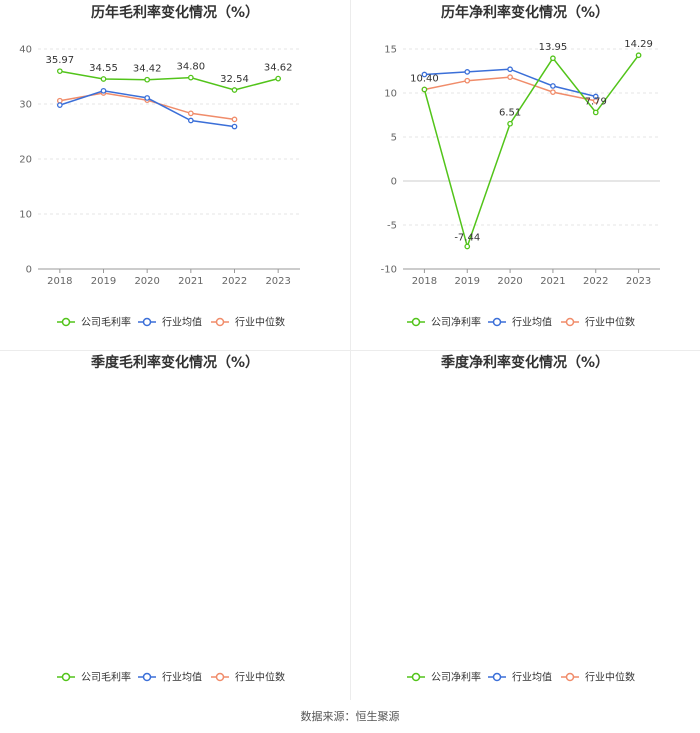 The width and height of the screenshot is (700, 733). What do you see at coordinates (191, 67) in the screenshot?
I see `data-label: 34.80` at bounding box center [191, 67].